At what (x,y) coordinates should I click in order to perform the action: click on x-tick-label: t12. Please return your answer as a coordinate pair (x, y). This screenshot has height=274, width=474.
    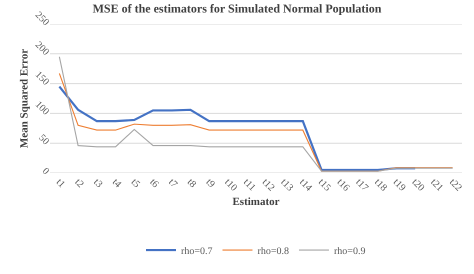
    Looking at the image, I should click on (268, 185).